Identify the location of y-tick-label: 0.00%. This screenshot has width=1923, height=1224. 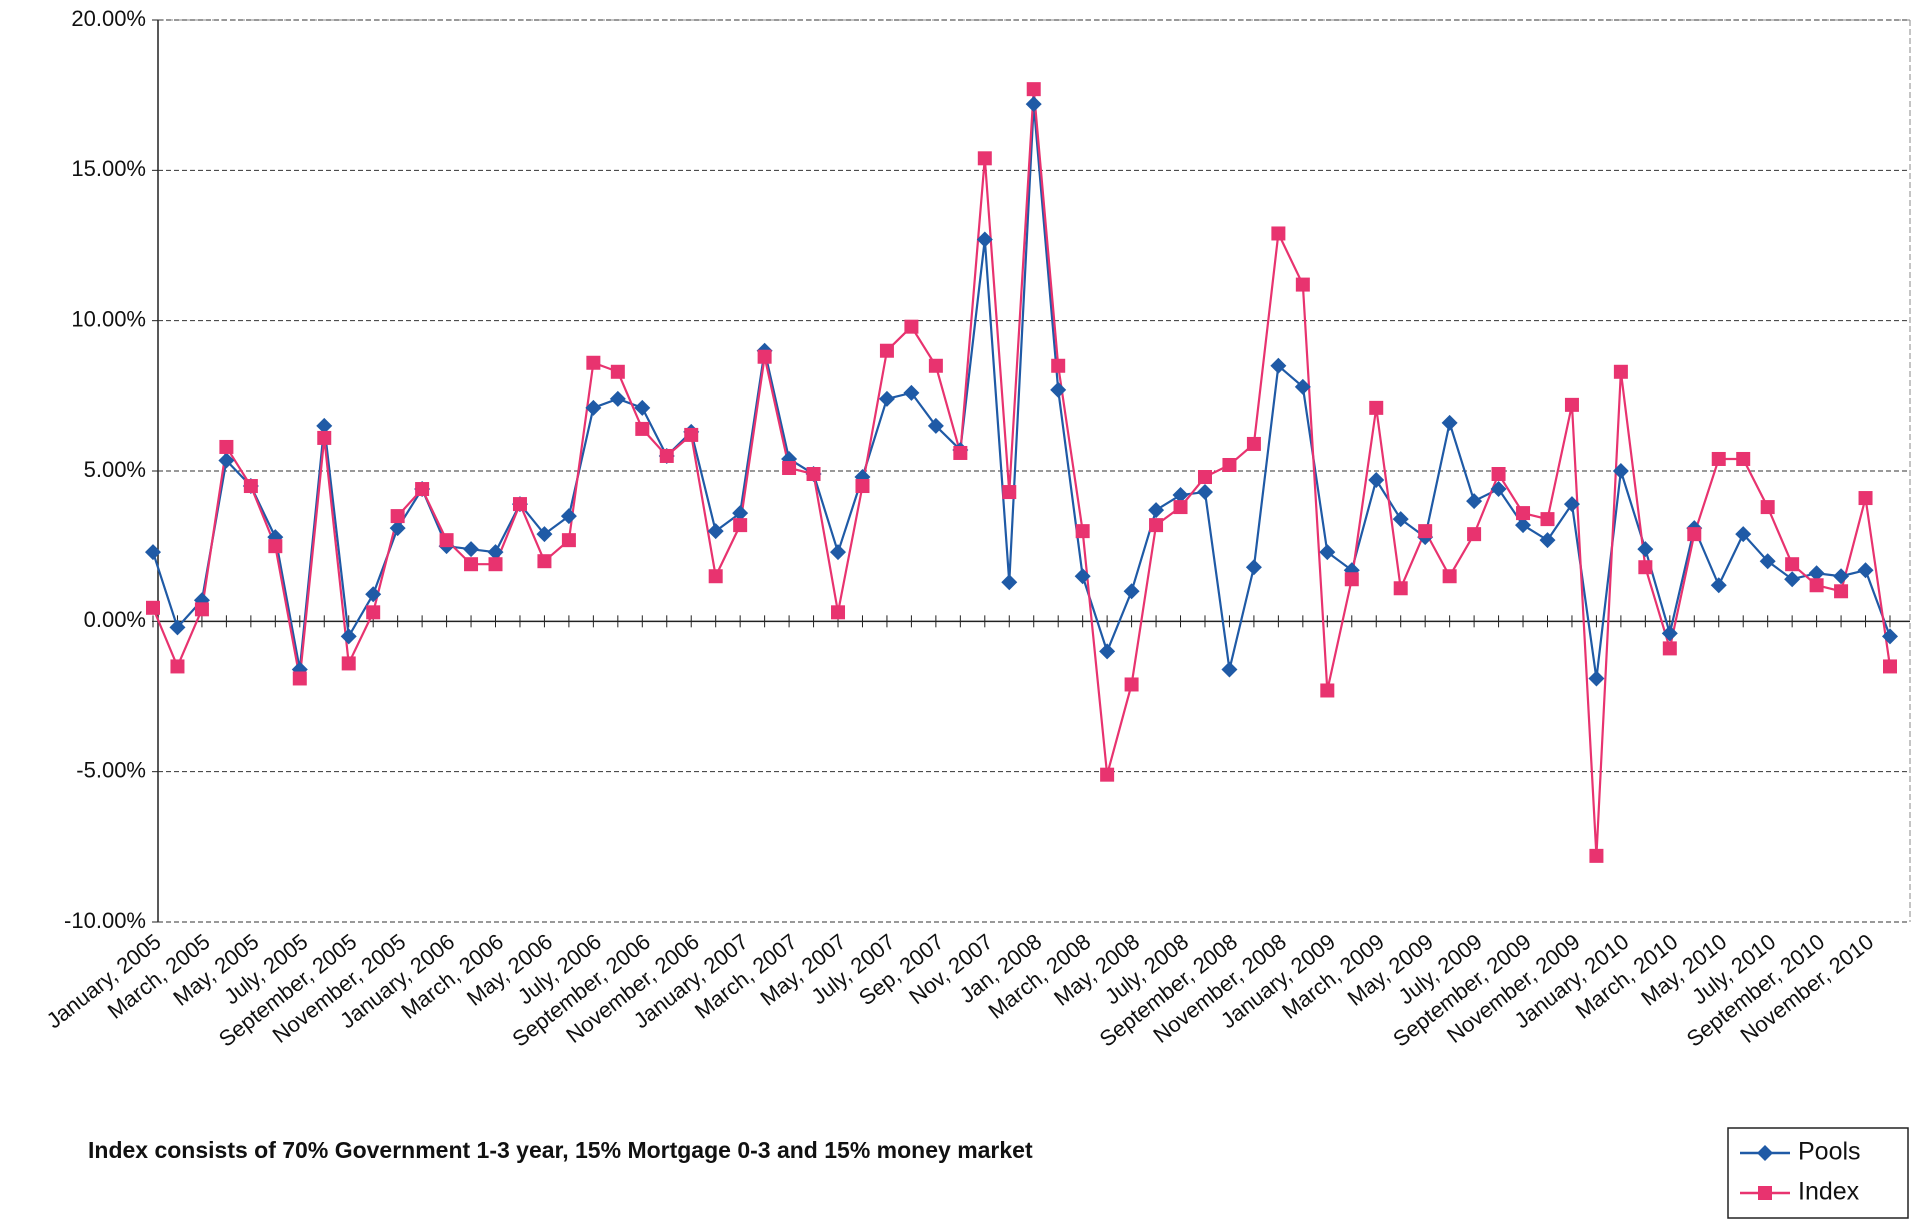
(115, 619).